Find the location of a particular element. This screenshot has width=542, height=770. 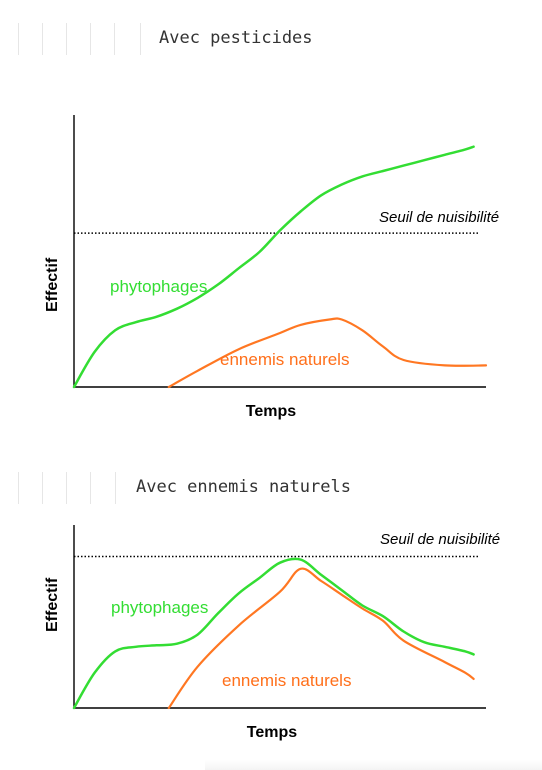

section-header-pesticides: Avec pesticides is located at coordinates (271, 39).